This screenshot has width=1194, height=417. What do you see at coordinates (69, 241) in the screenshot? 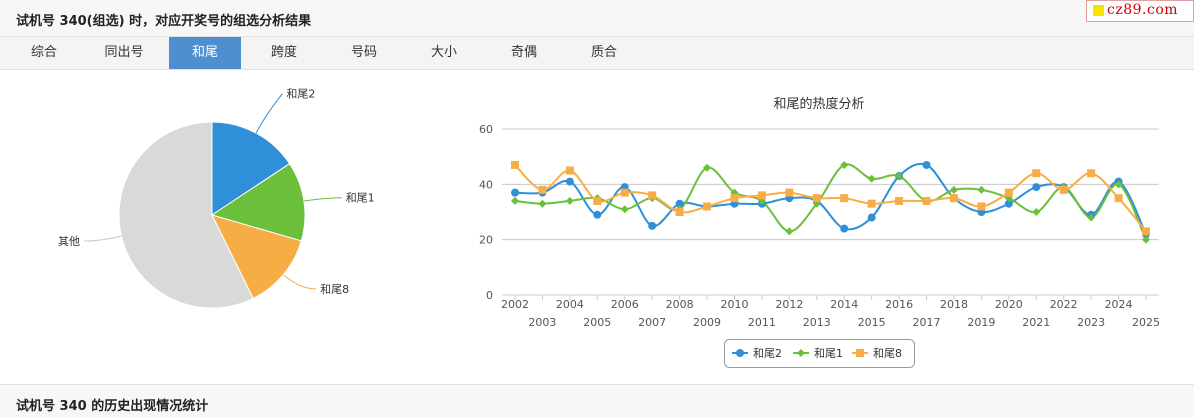
I see `pie-slice-label: 其他` at bounding box center [69, 241].